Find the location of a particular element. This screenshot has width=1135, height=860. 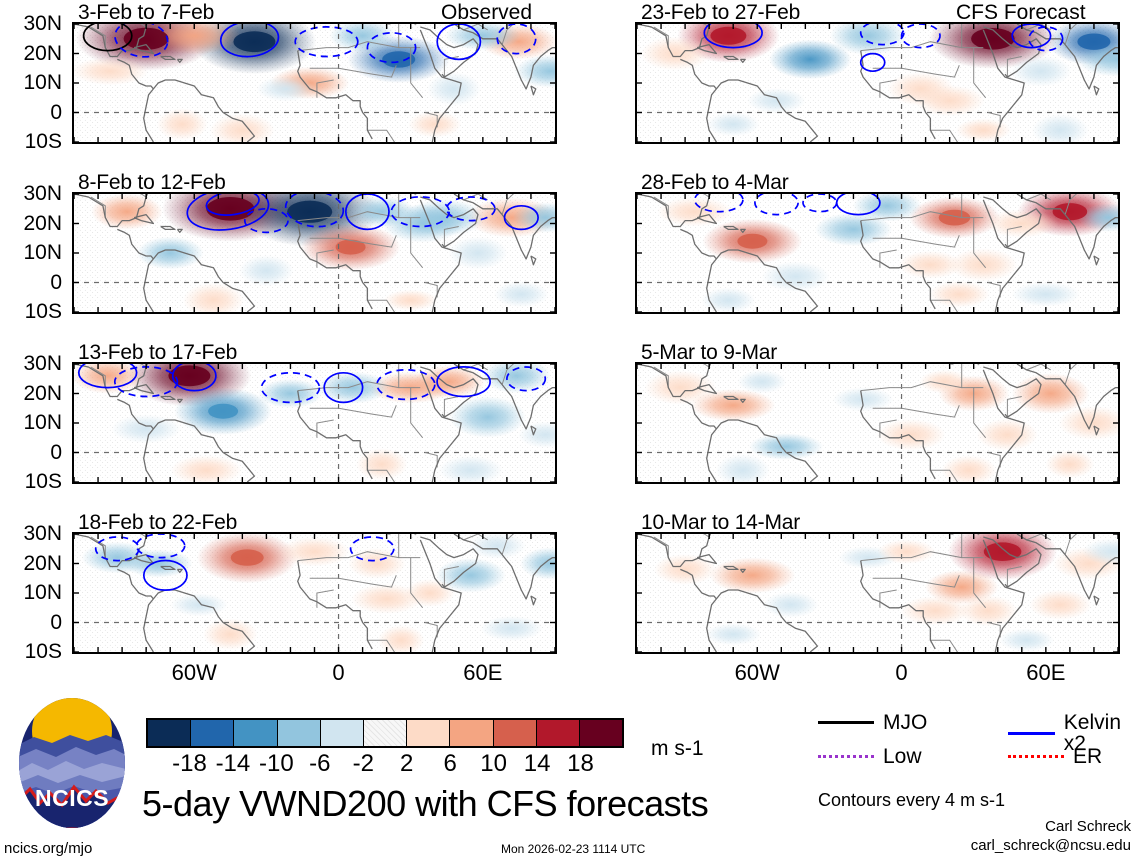

colorbar is located at coordinates (385, 733).